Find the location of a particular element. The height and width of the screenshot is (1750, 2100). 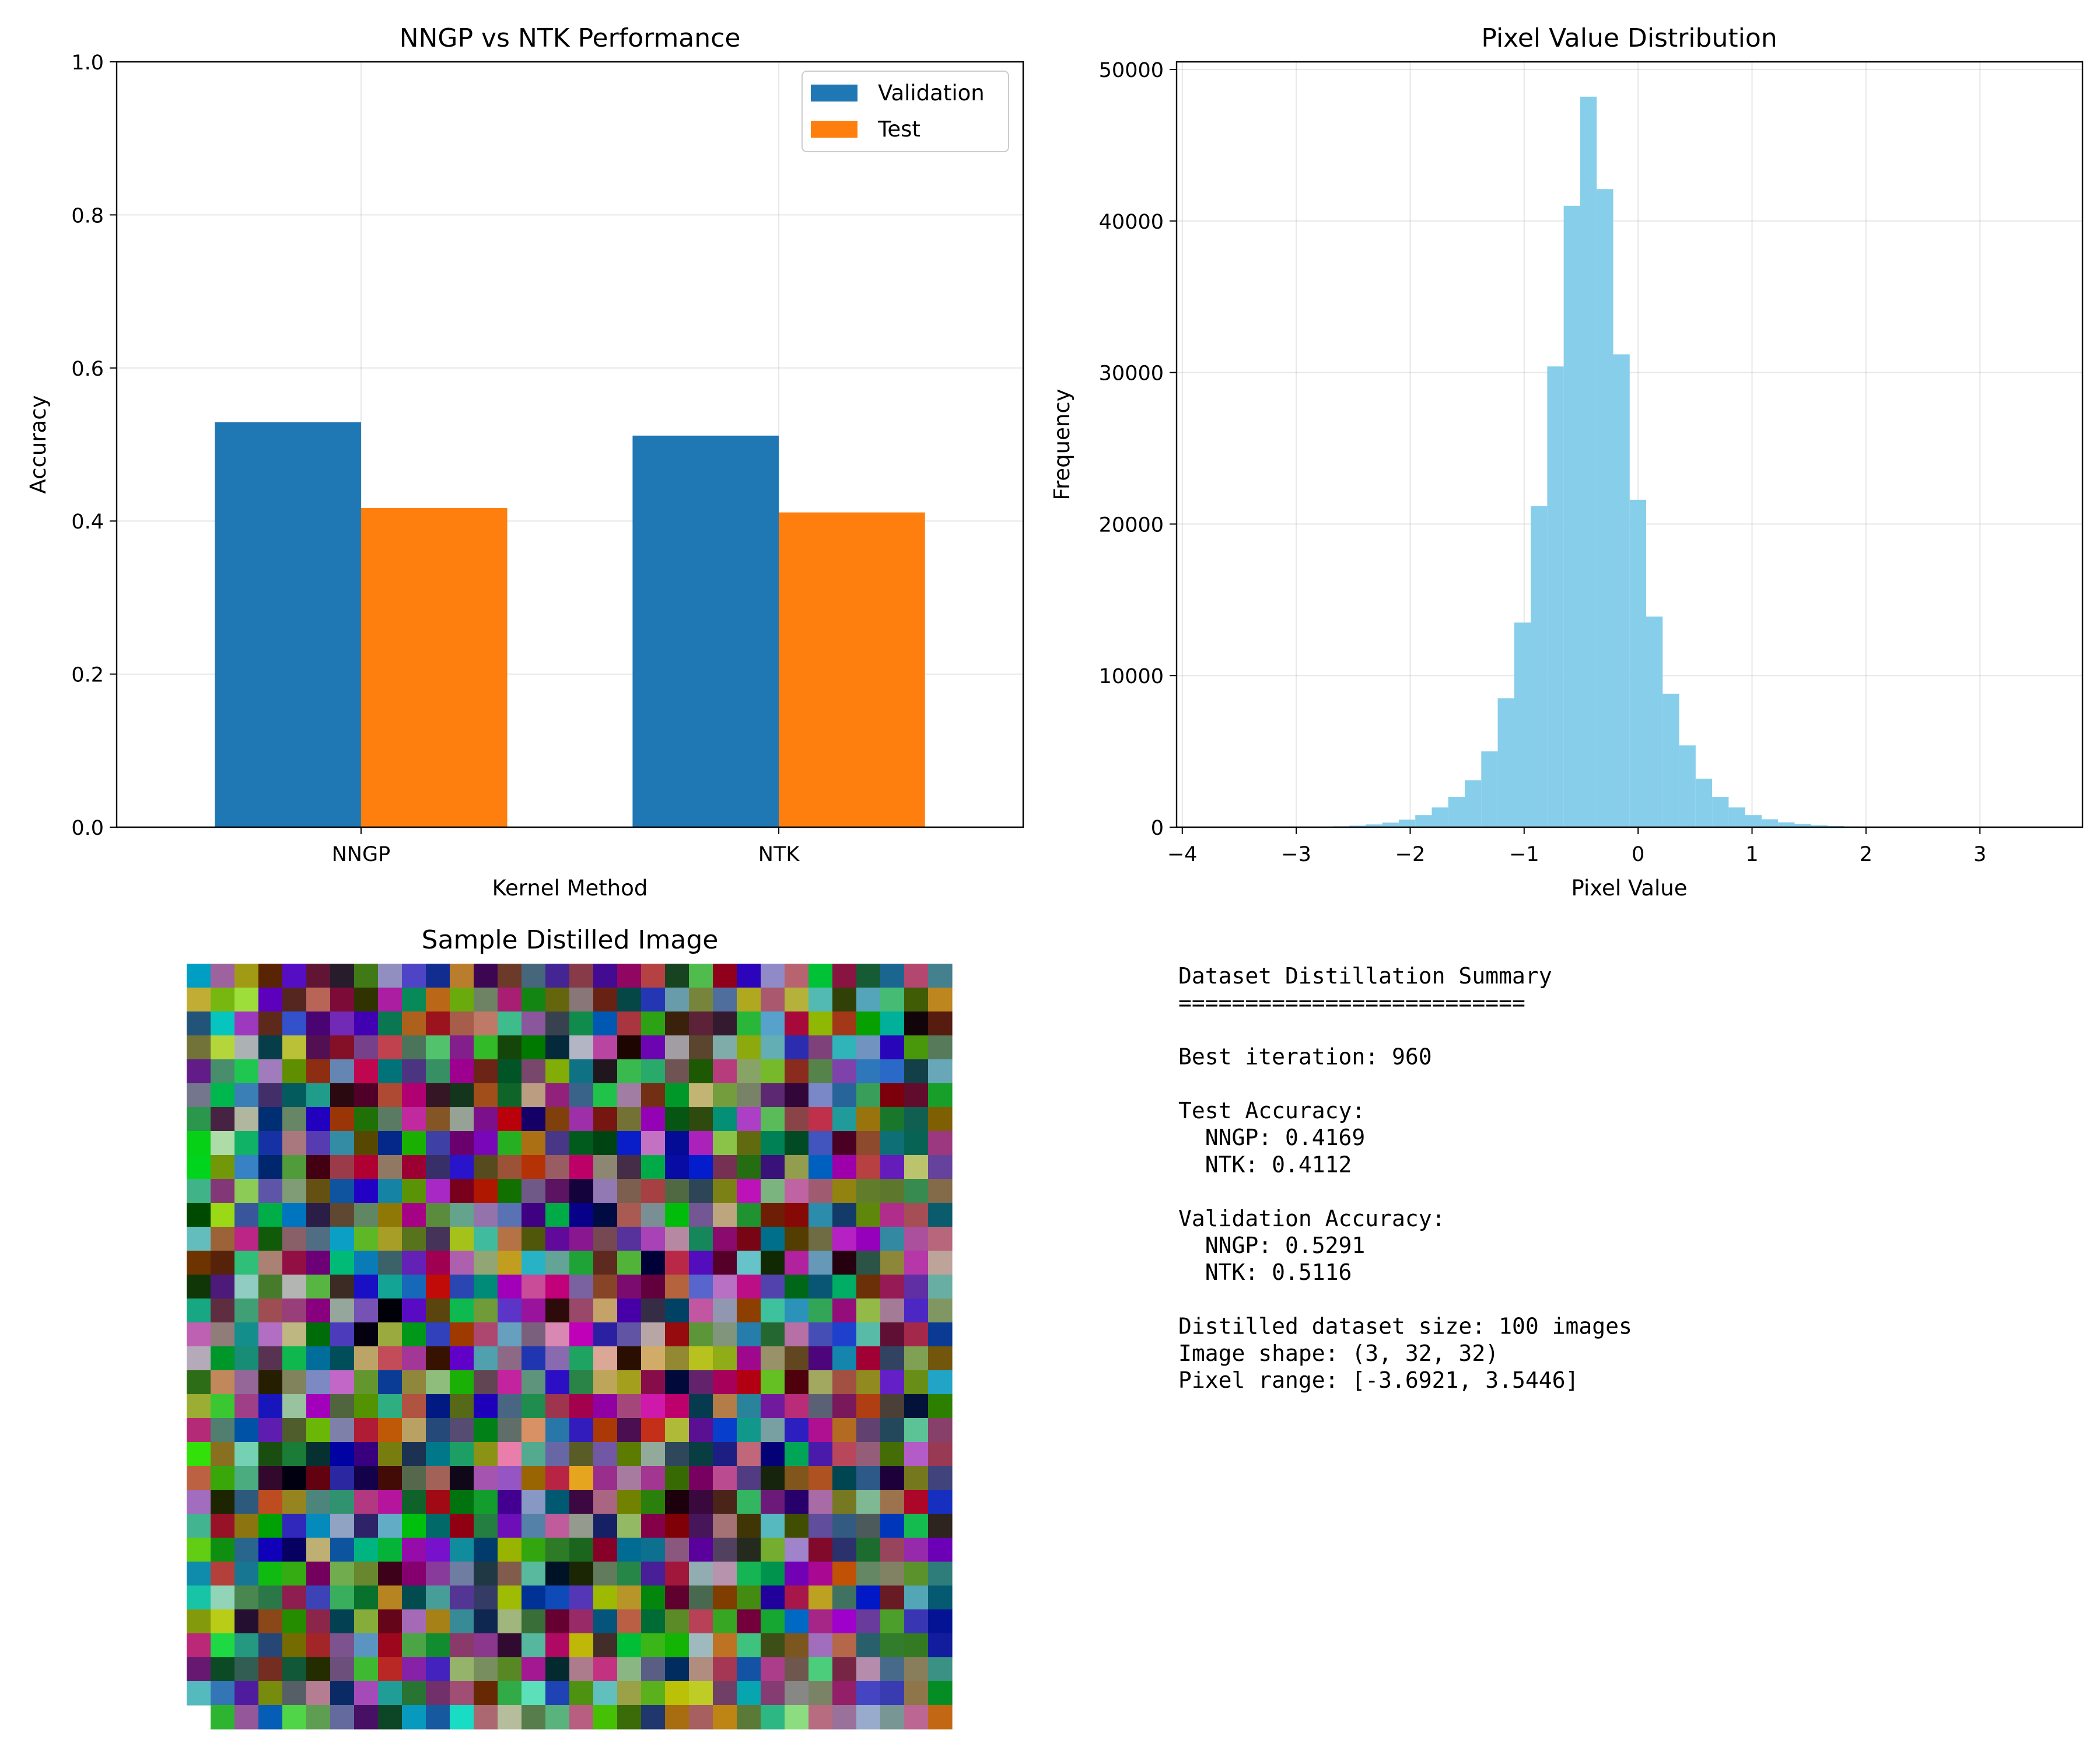

y-tick-label: 40000 is located at coordinates (1131, 222).